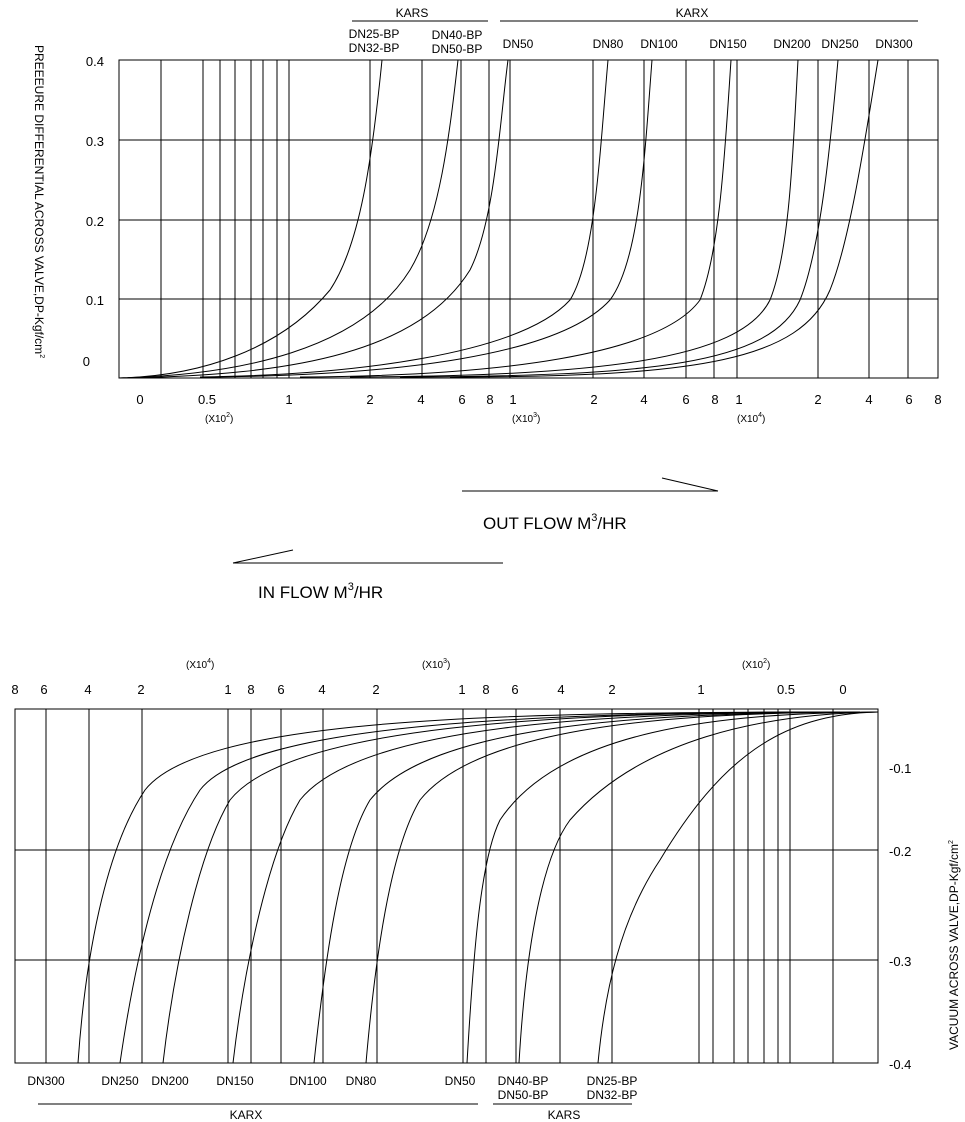  Describe the element at coordinates (840, 44) in the screenshot. I see `top-curve-label-dn250: DN250` at that location.